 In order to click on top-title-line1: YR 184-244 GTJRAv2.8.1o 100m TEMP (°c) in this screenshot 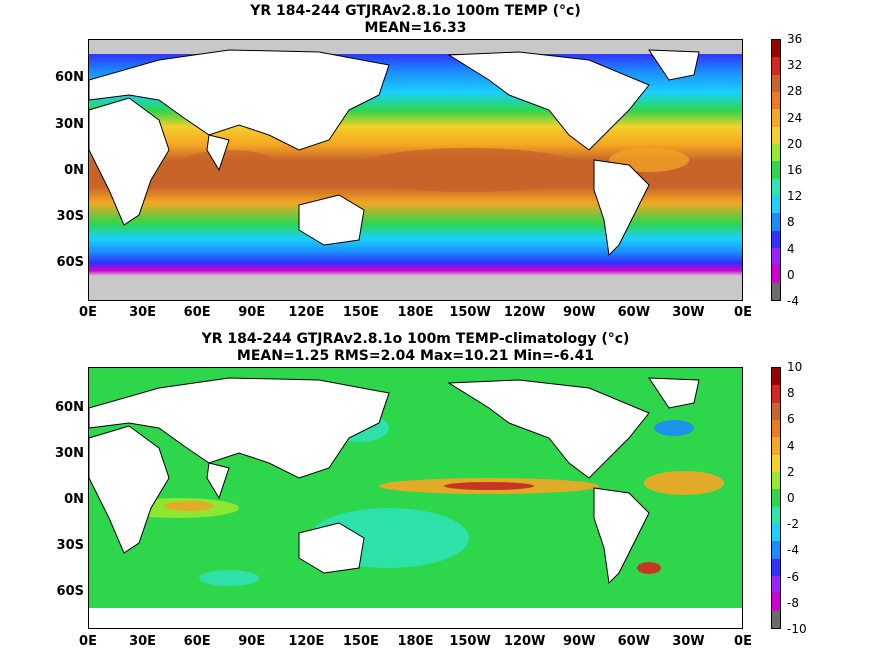, I will do `click(415, 11)`.